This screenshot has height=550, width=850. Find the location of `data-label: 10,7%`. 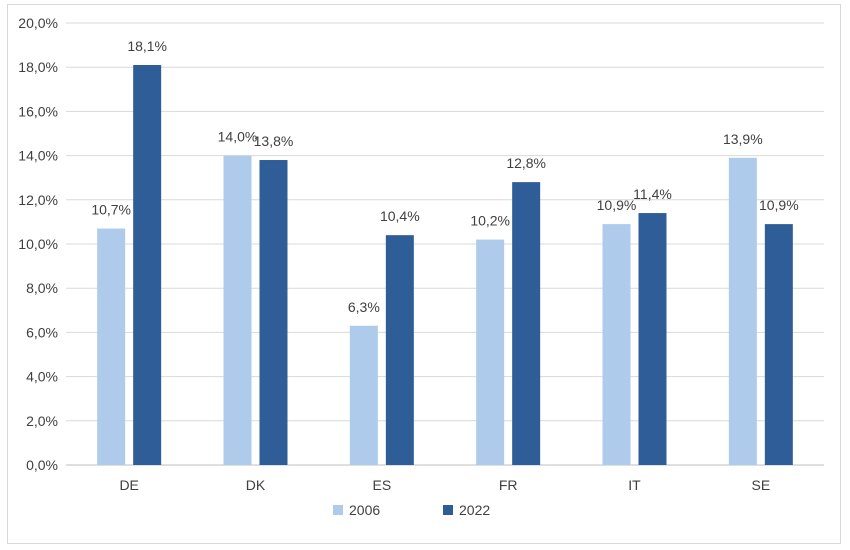

data-label: 10,7% is located at coordinates (111, 210).